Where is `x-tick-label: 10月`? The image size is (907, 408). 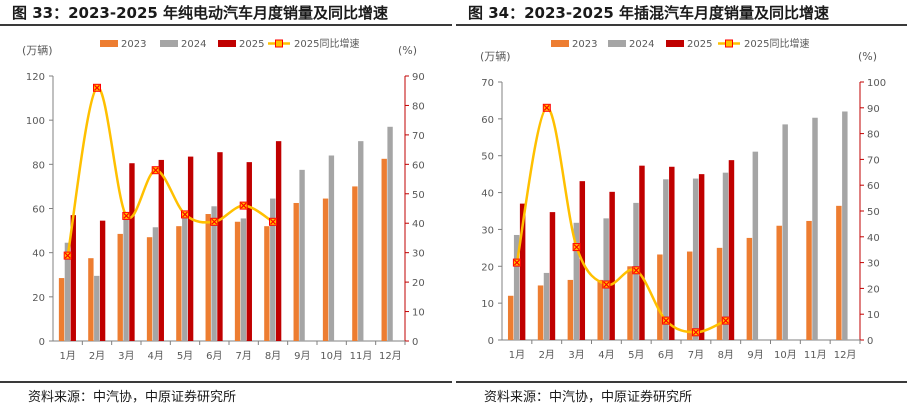 x-tick-label: 10月 is located at coordinates (785, 355).